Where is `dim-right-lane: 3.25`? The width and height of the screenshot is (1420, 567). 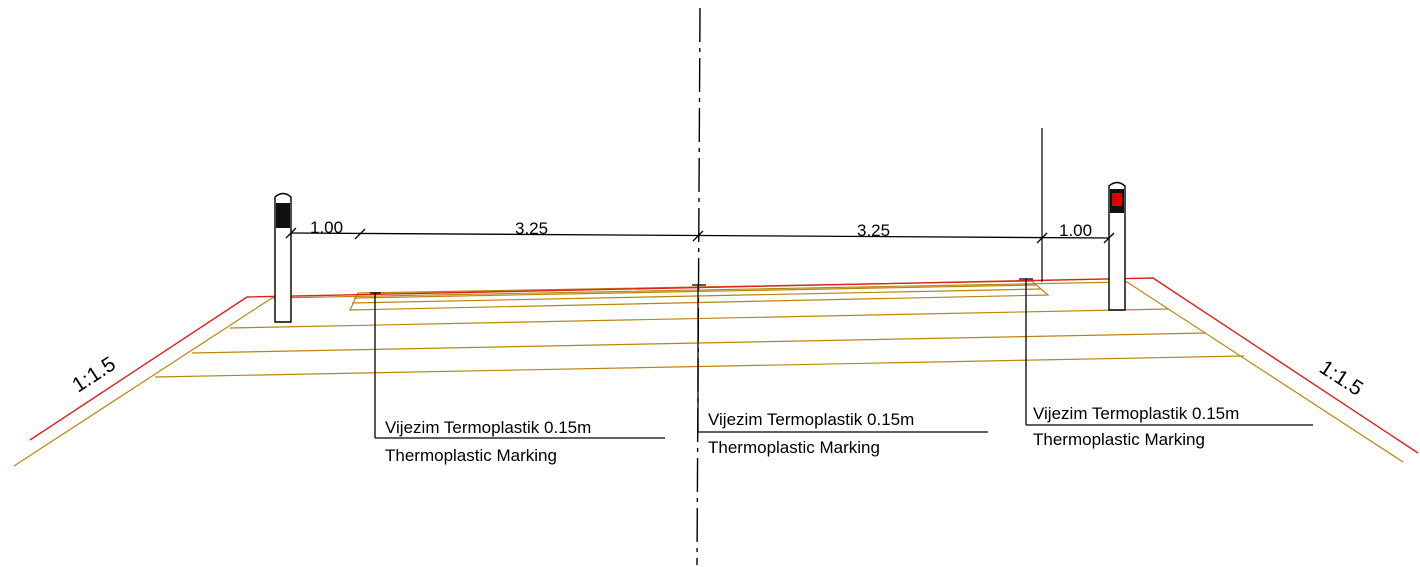 dim-right-lane: 3.25 is located at coordinates (873, 230).